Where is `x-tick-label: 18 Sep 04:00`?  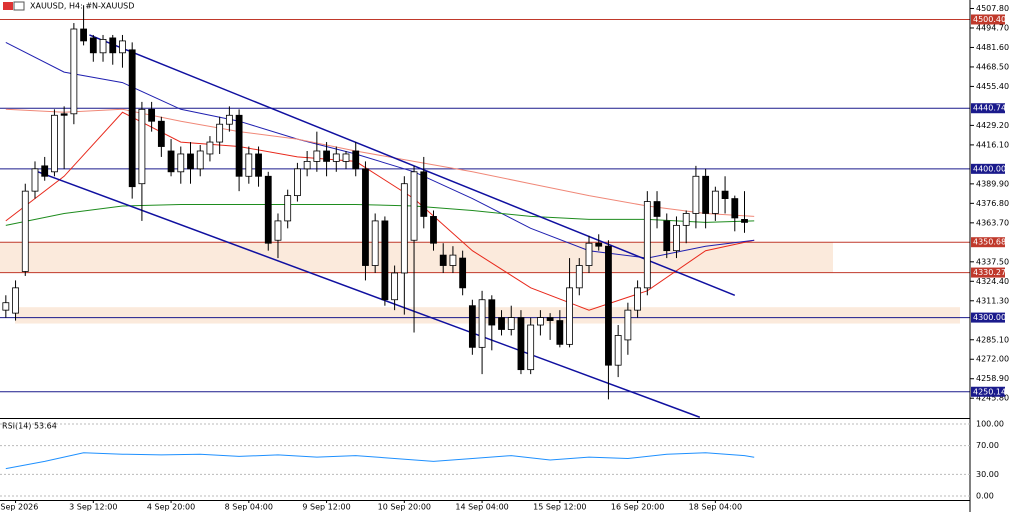
x-tick-label: 18 Sep 04:00 is located at coordinates (715, 507).